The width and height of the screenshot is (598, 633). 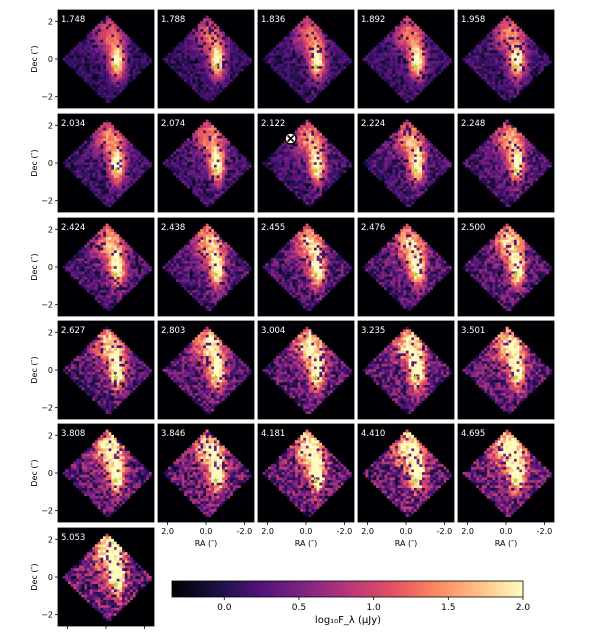 What do you see at coordinates (306, 163) in the screenshot?
I see `panel-frame` at bounding box center [306, 163].